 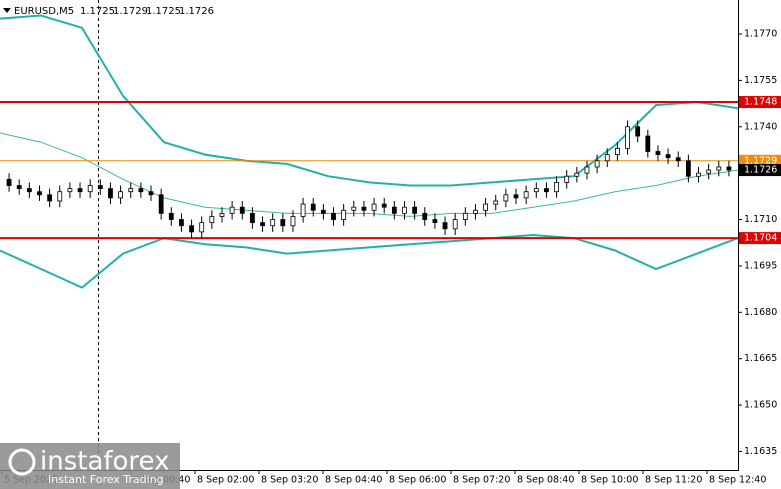 I want to click on level-label: 1.1729, so click(x=760, y=160).